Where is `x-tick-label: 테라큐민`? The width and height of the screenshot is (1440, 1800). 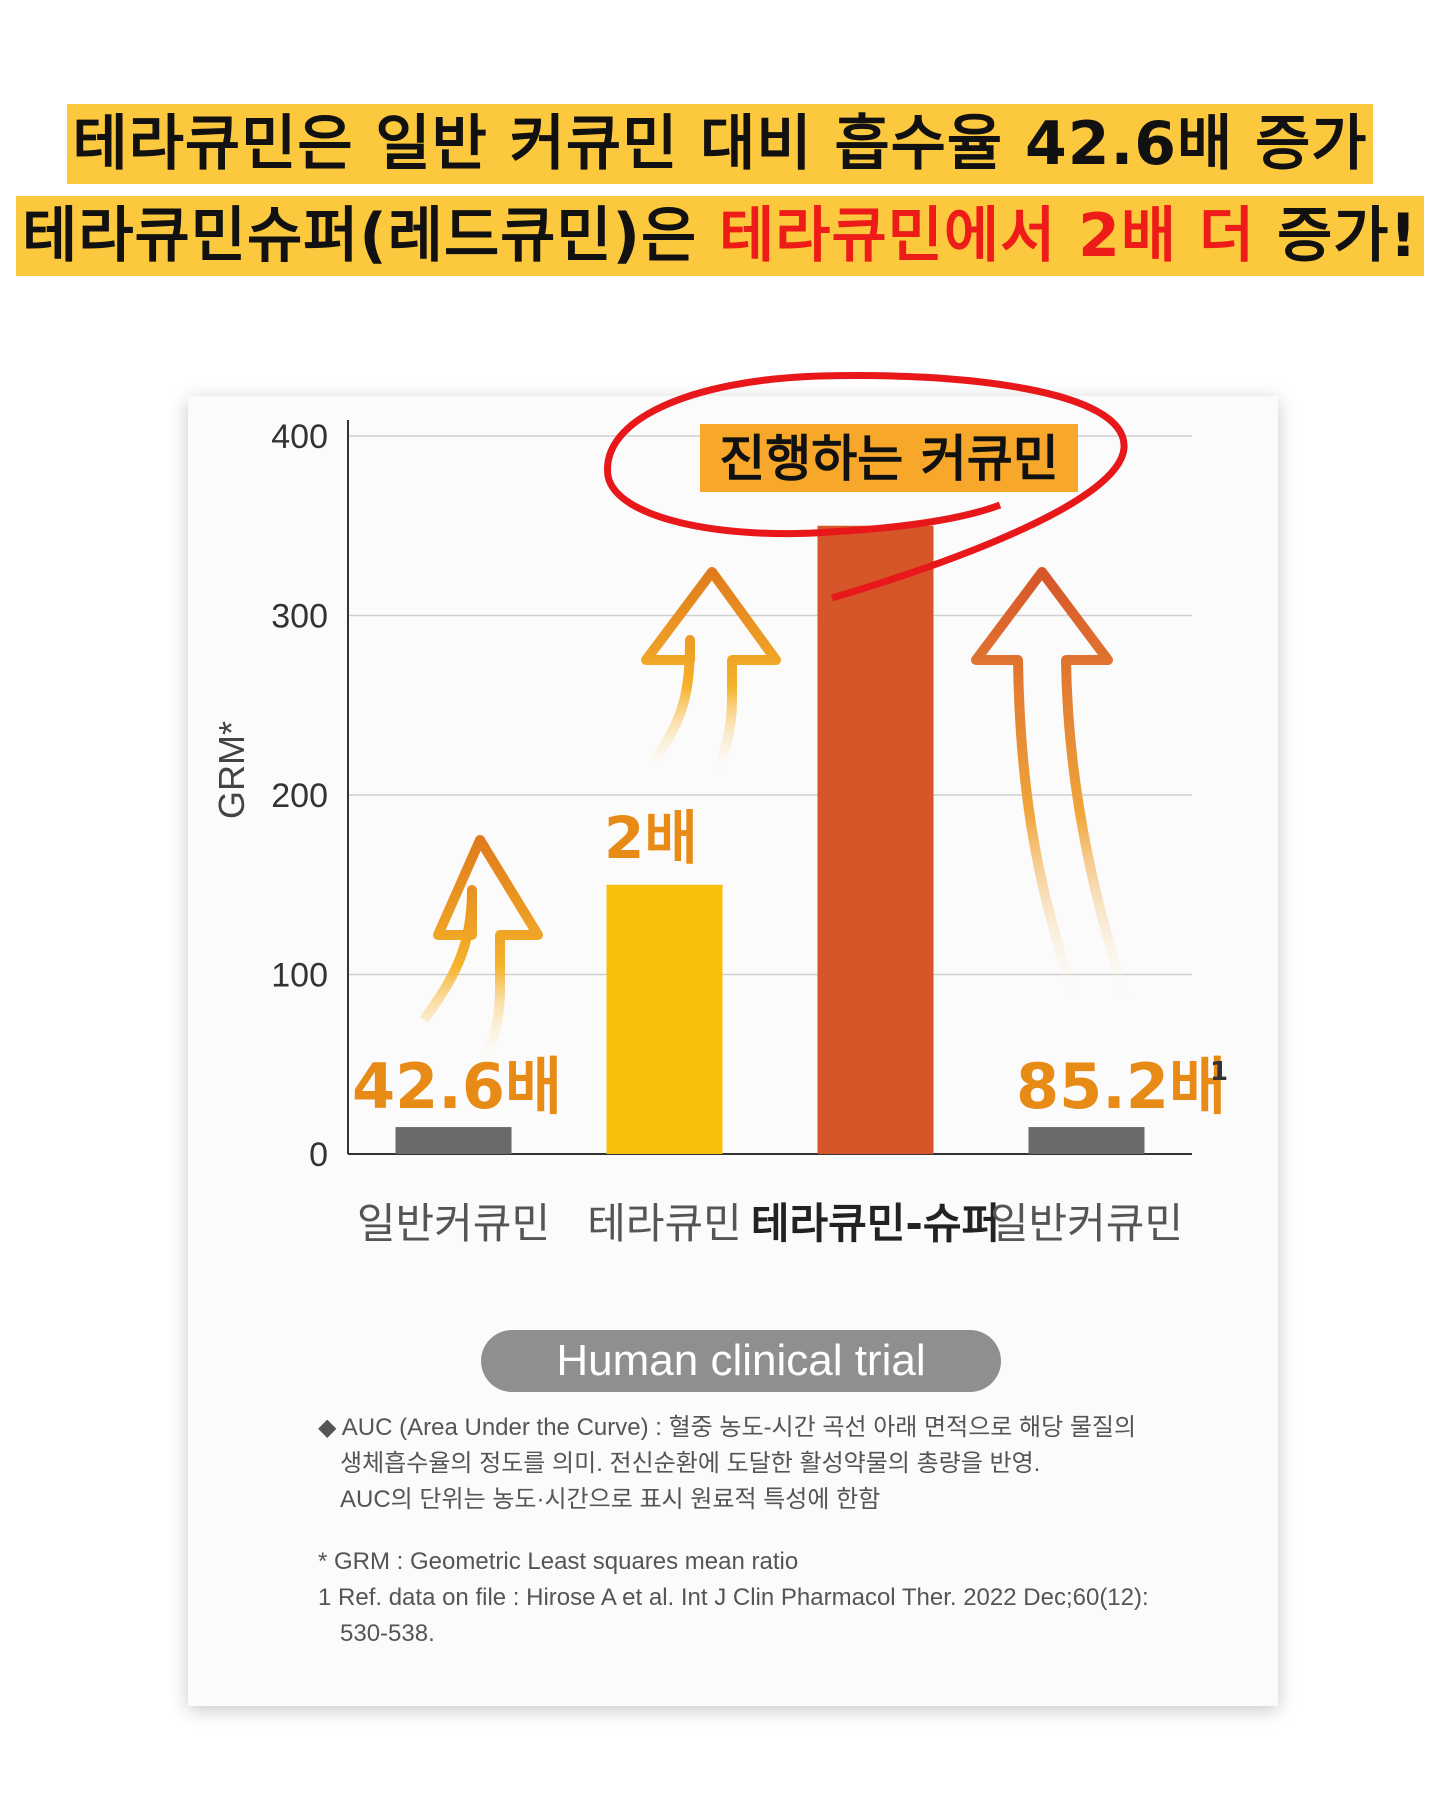
x-tick-label: 테라큐민 is located at coordinates (664, 1223).